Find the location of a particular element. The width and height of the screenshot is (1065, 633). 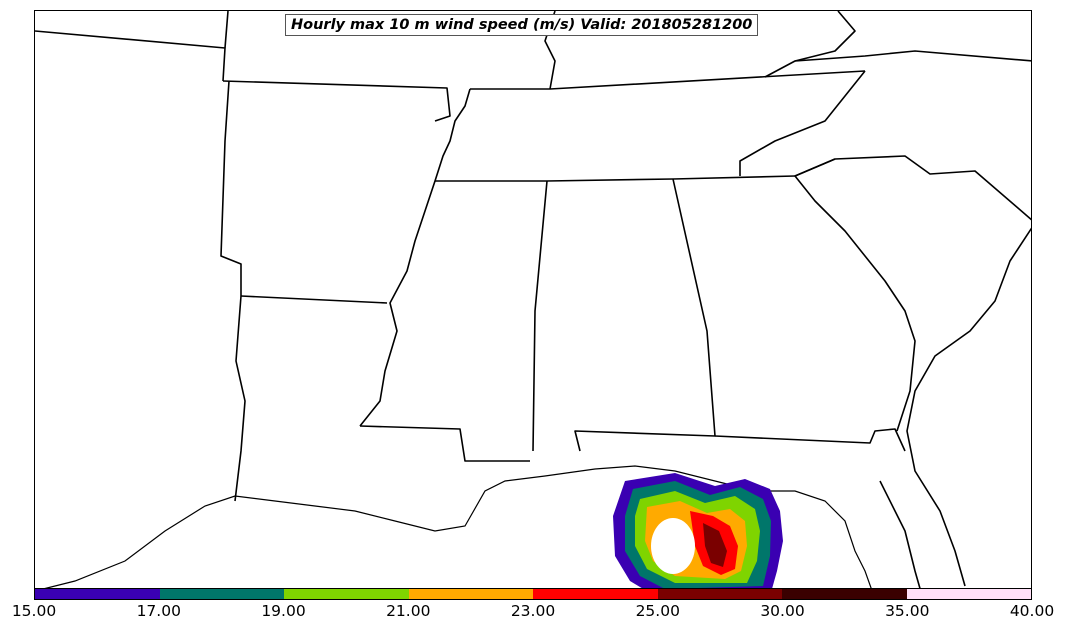

colorbar-tick-label: 23.00 is located at coordinates (533, 611).